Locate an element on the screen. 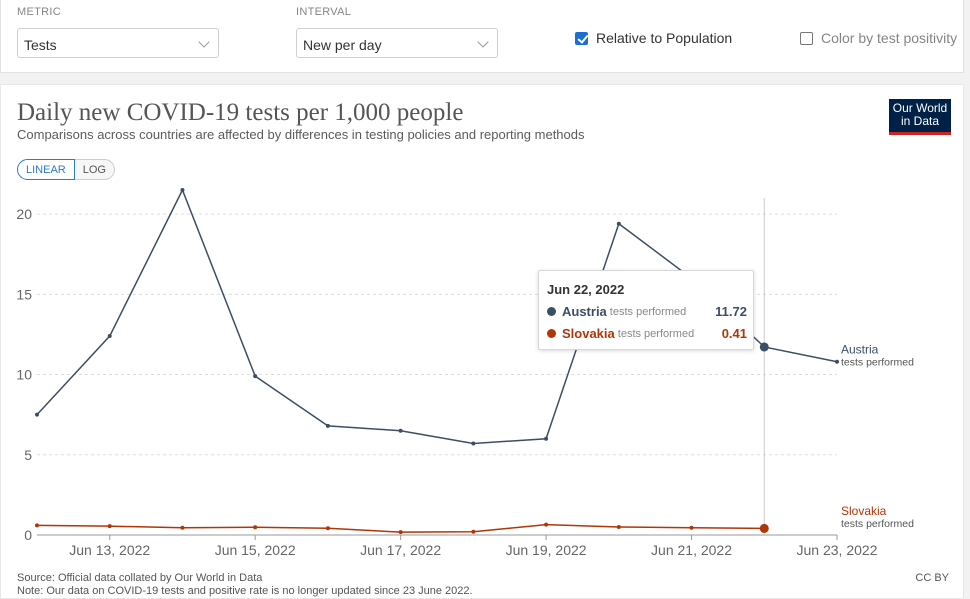 Image resolution: width=970 pixels, height=599 pixels. tooltip-slovakia-value: 0.41 is located at coordinates (734, 333).